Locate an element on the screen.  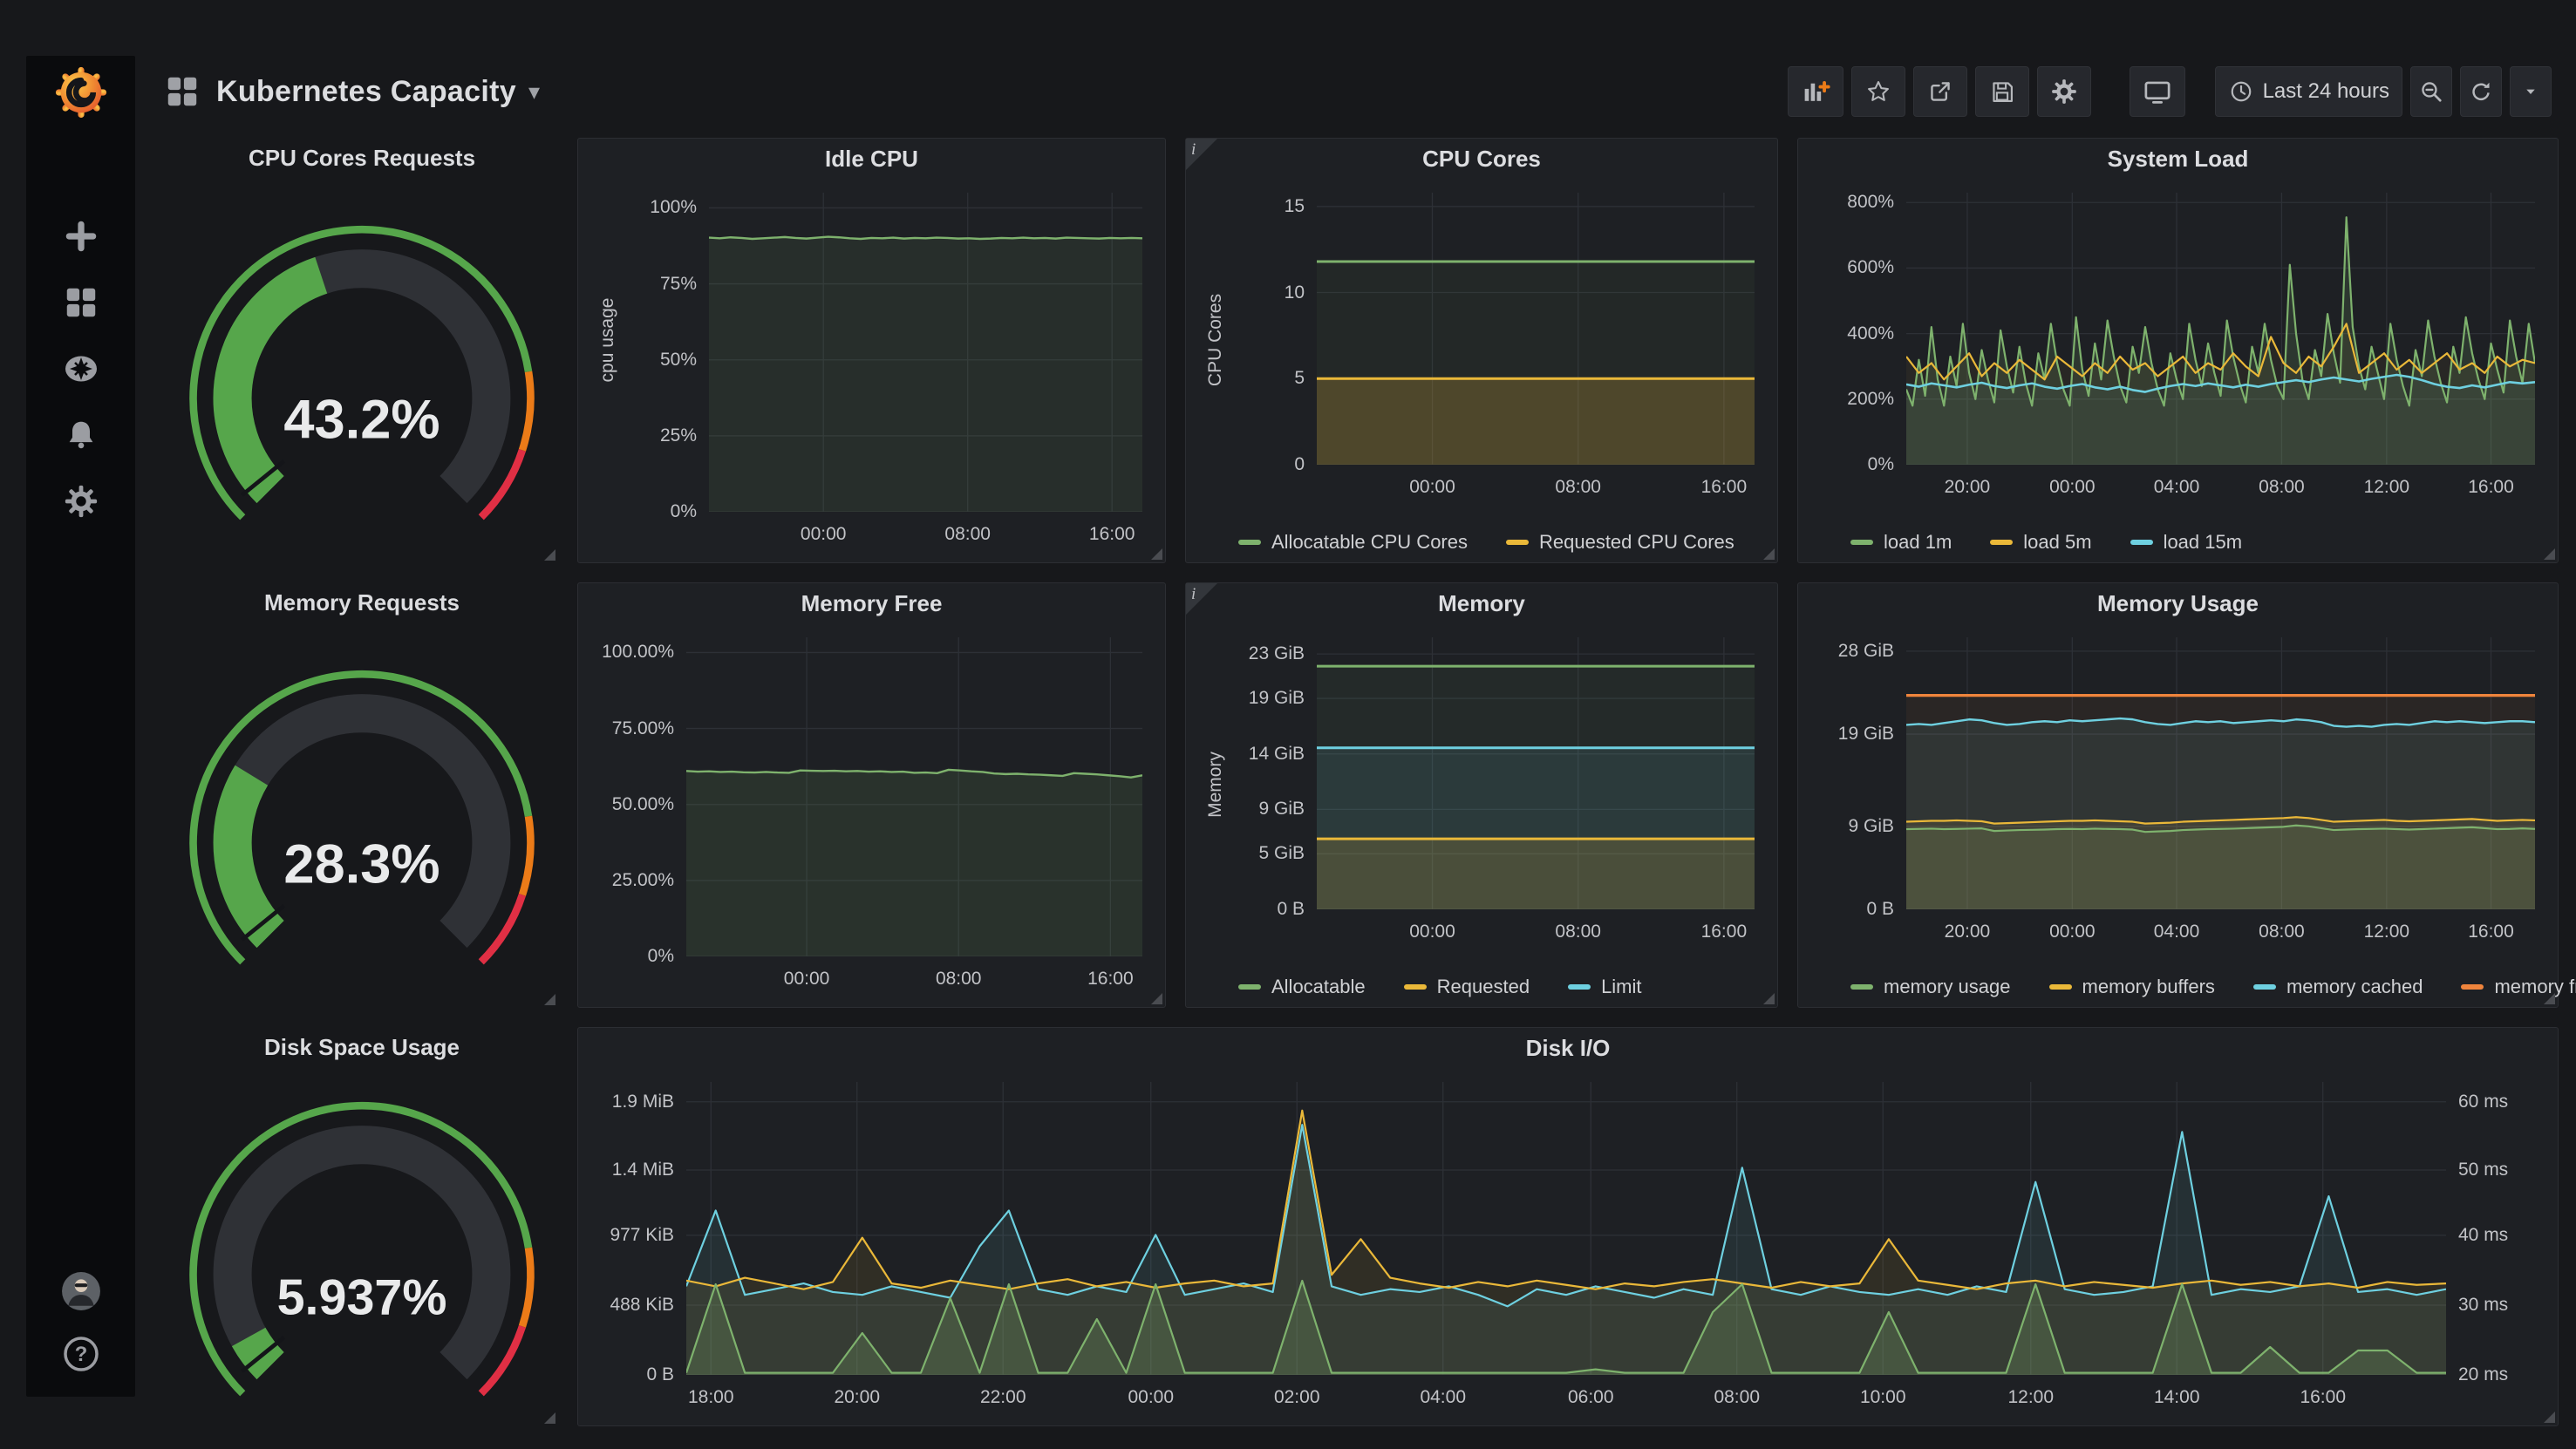
legend-item: Requested CPU Cores is located at coordinates (1619, 542).